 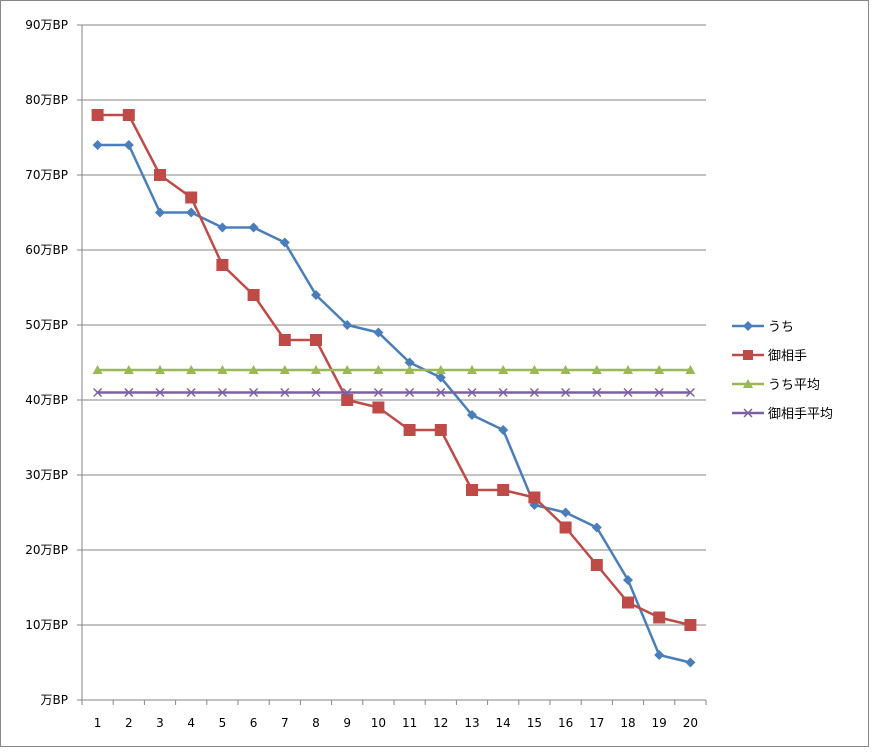 What do you see at coordinates (254, 723) in the screenshot?
I see `x-tick-label: 6` at bounding box center [254, 723].